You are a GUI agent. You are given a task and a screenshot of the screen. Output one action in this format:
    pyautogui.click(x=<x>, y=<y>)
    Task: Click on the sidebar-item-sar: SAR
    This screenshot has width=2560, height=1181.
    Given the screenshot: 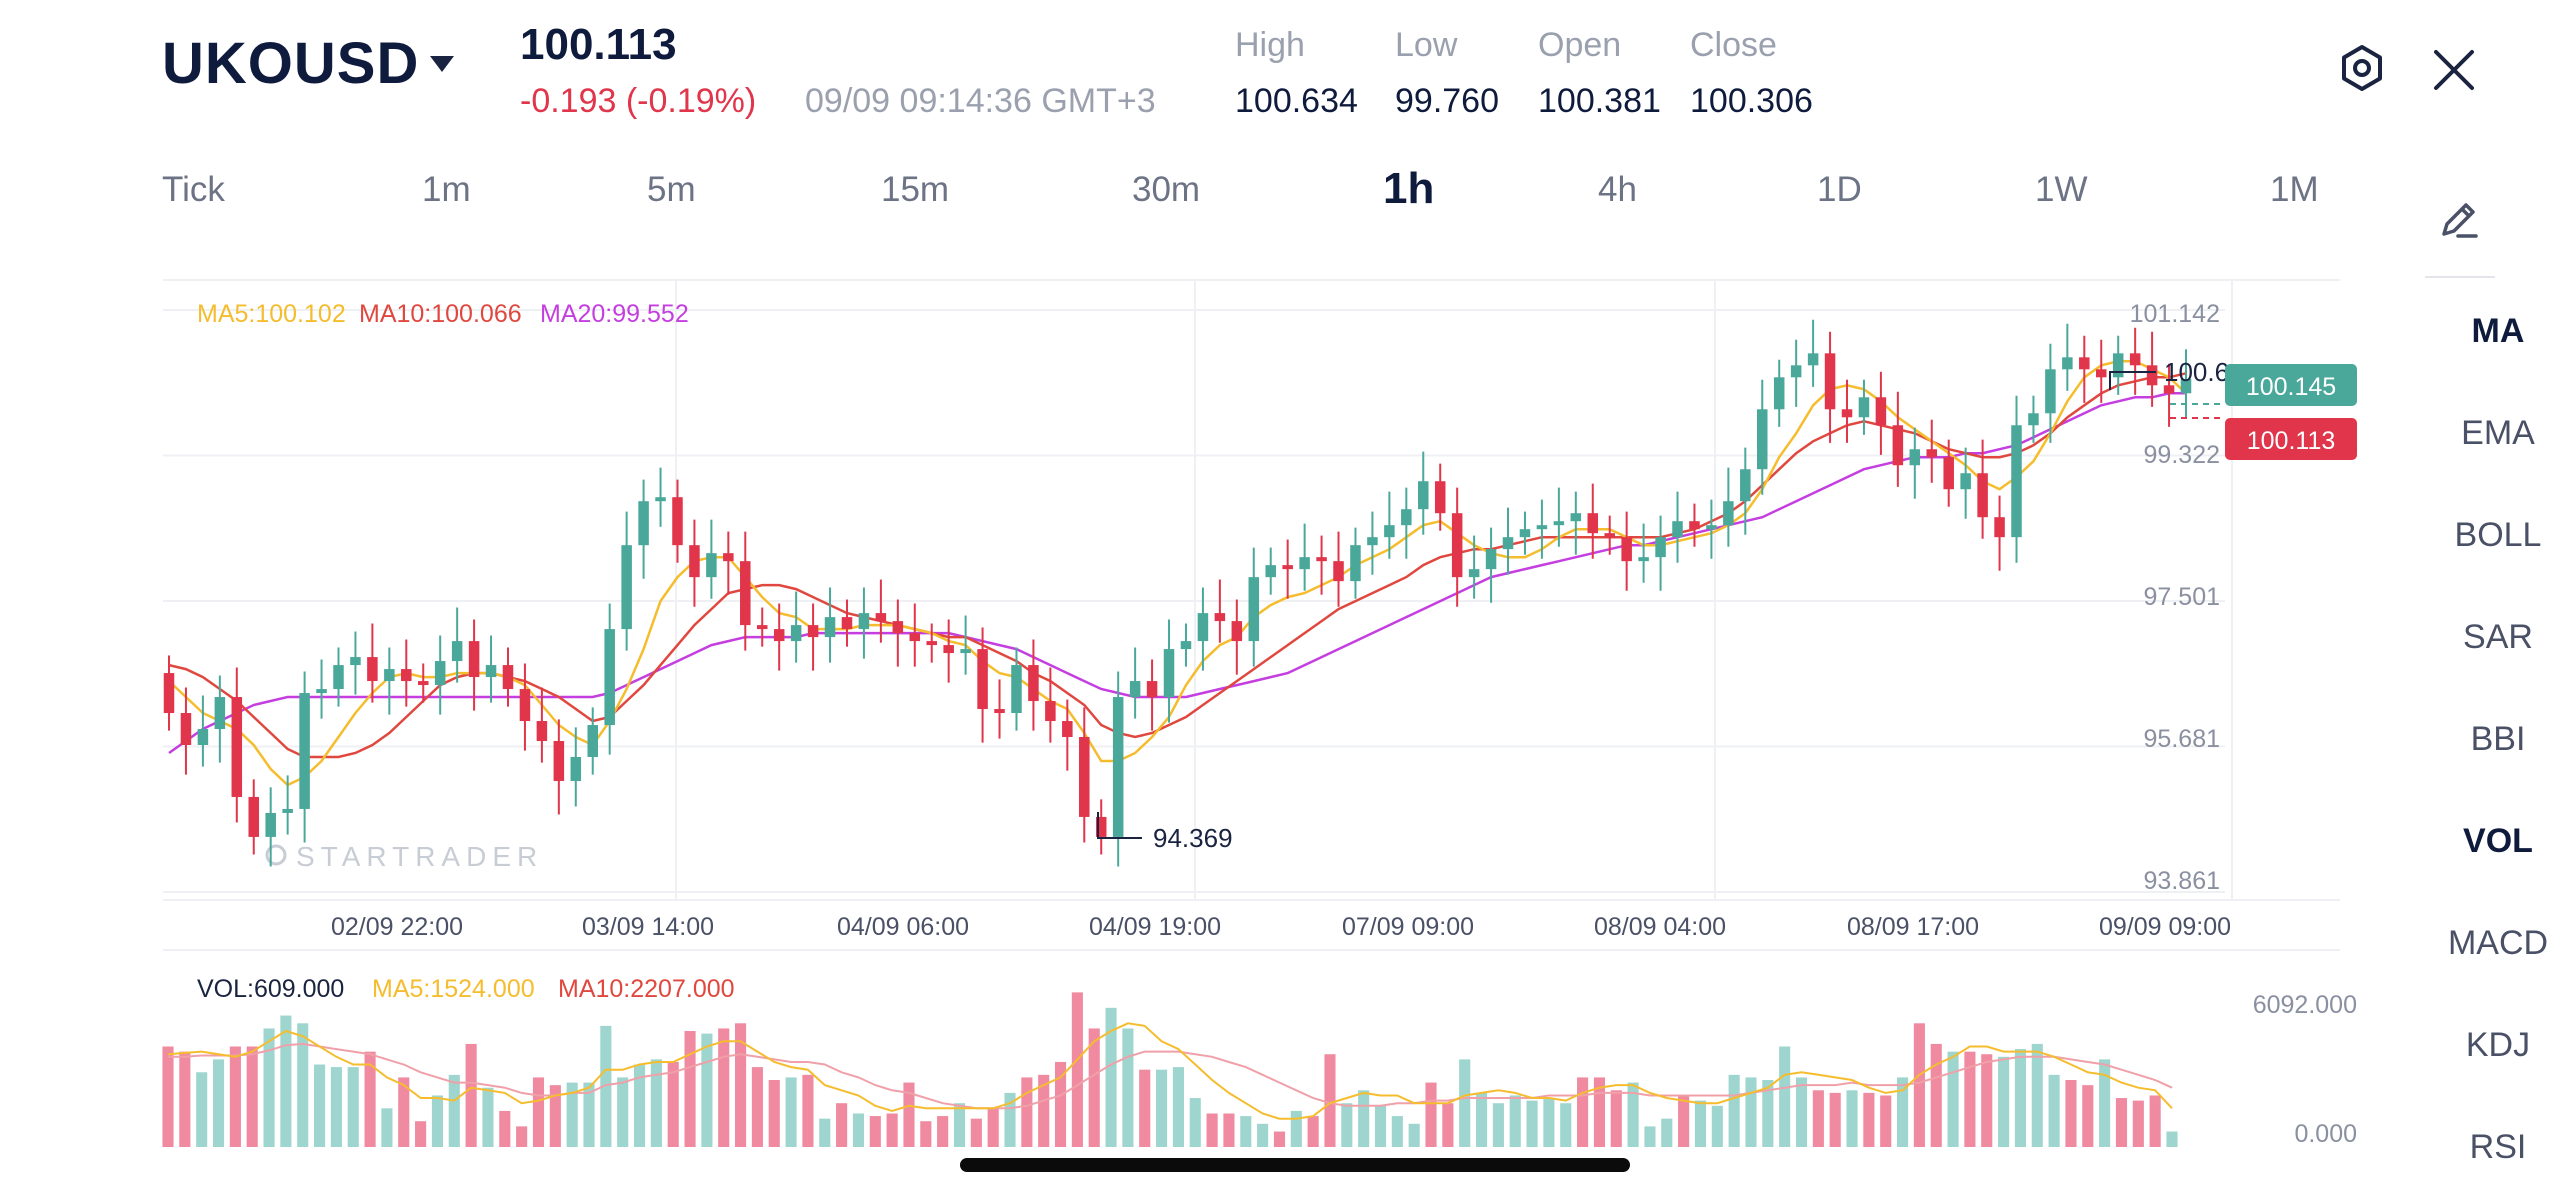 What is the action you would take?
    pyautogui.click(x=2498, y=637)
    